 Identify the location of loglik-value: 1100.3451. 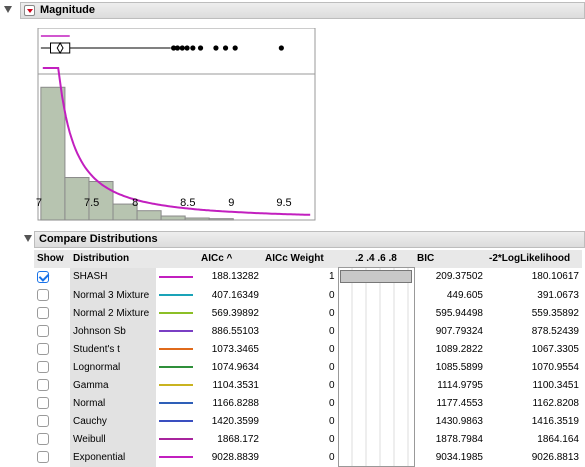
(555, 385).